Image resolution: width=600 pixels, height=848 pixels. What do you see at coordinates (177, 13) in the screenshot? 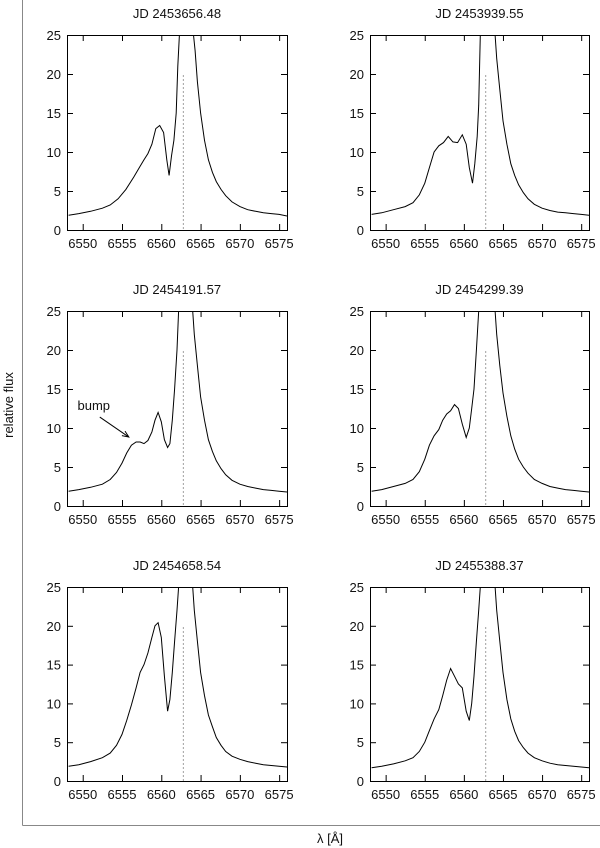
I see `panel-title: JD 2453656.48` at bounding box center [177, 13].